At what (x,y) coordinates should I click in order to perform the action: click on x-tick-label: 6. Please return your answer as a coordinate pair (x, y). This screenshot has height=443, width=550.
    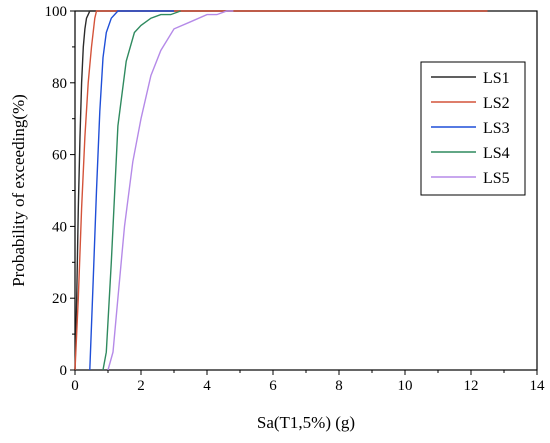
    Looking at the image, I should click on (273, 386).